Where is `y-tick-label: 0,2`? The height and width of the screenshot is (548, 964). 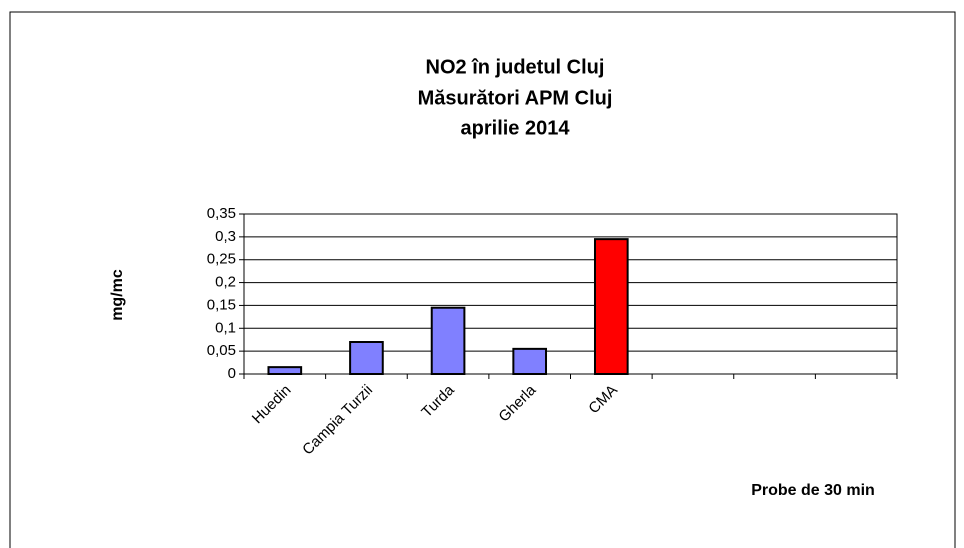 y-tick-label: 0,2 is located at coordinates (225, 282).